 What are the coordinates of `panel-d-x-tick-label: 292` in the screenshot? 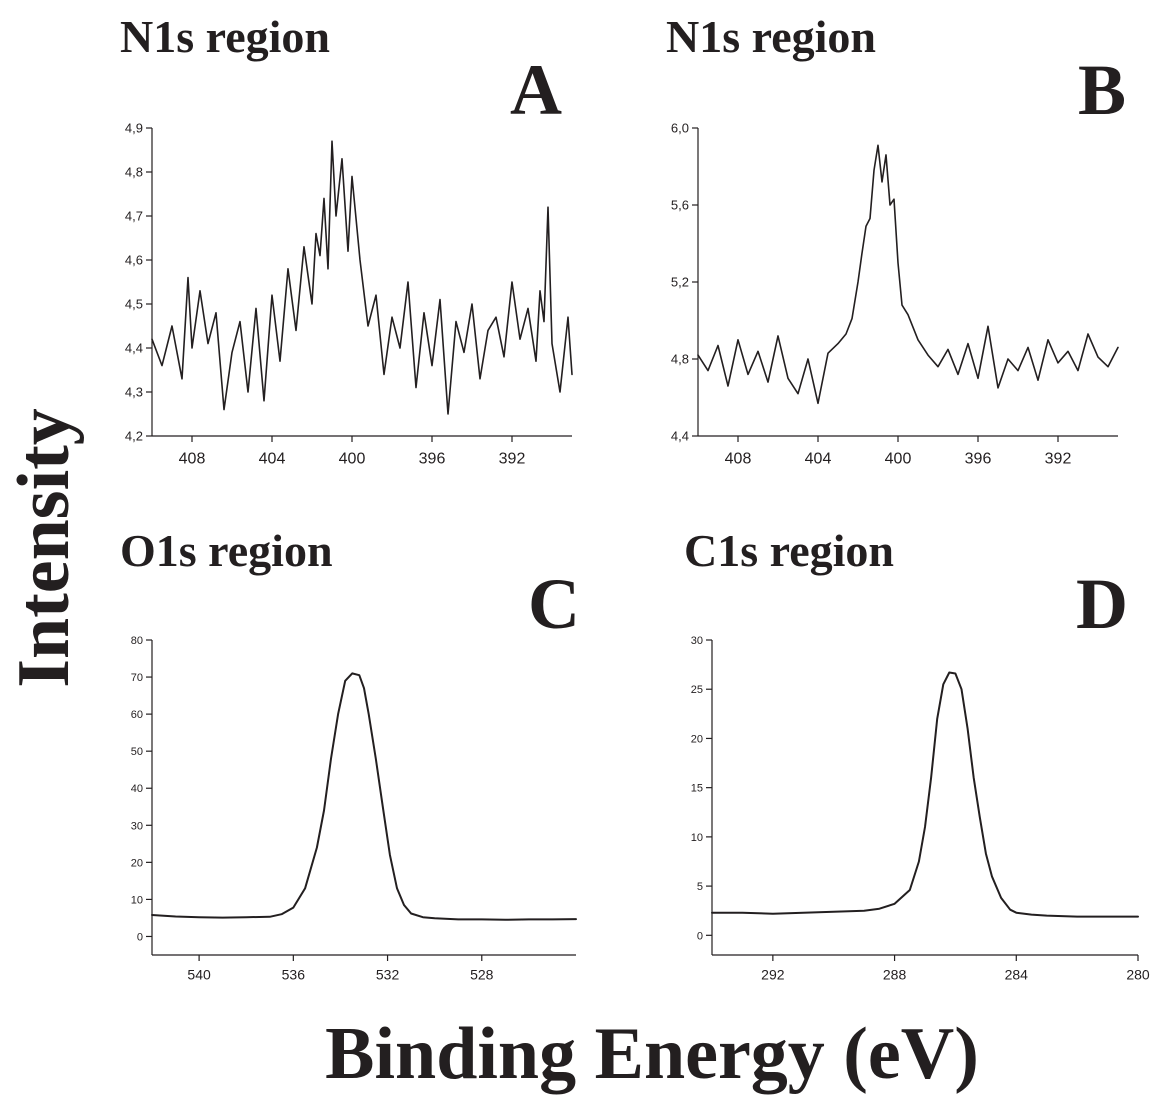 It's located at (773, 975).